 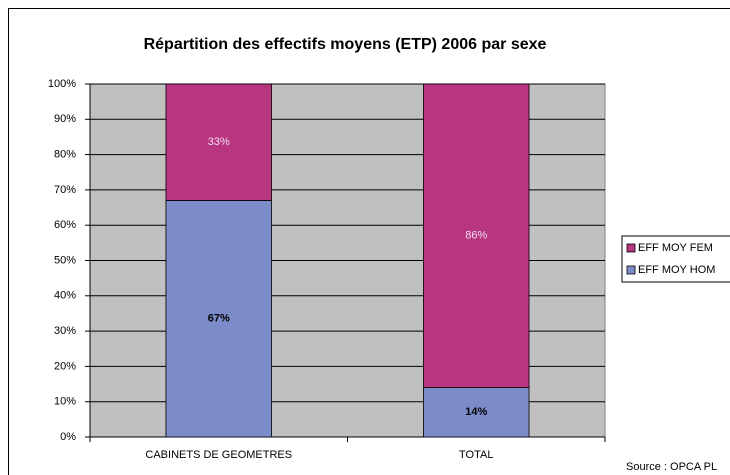 I want to click on legend-label: EFF MOY FEM, so click(x=675, y=248).